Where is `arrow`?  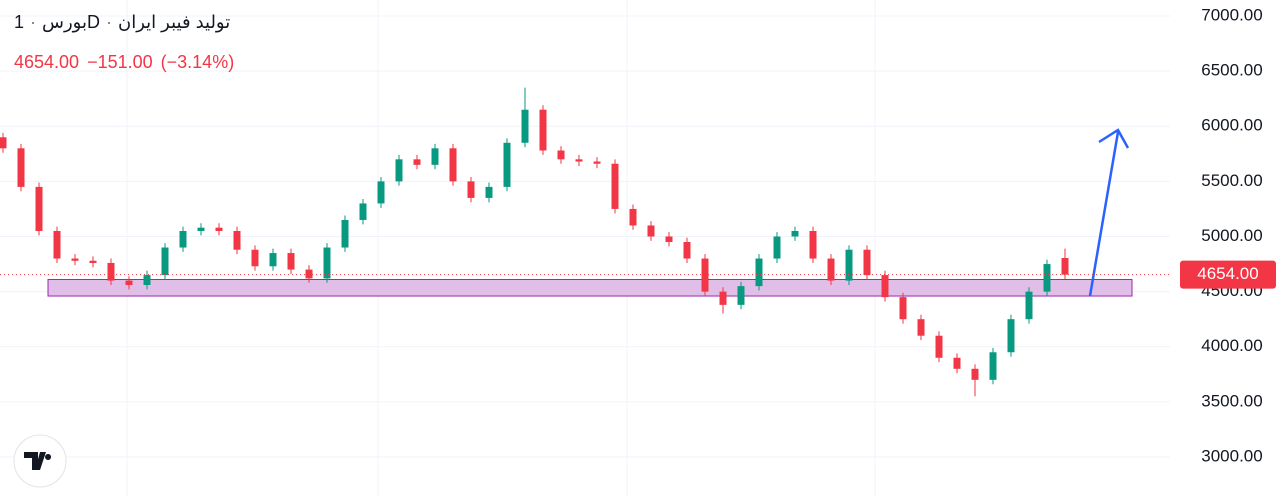
arrow is located at coordinates (1109, 212).